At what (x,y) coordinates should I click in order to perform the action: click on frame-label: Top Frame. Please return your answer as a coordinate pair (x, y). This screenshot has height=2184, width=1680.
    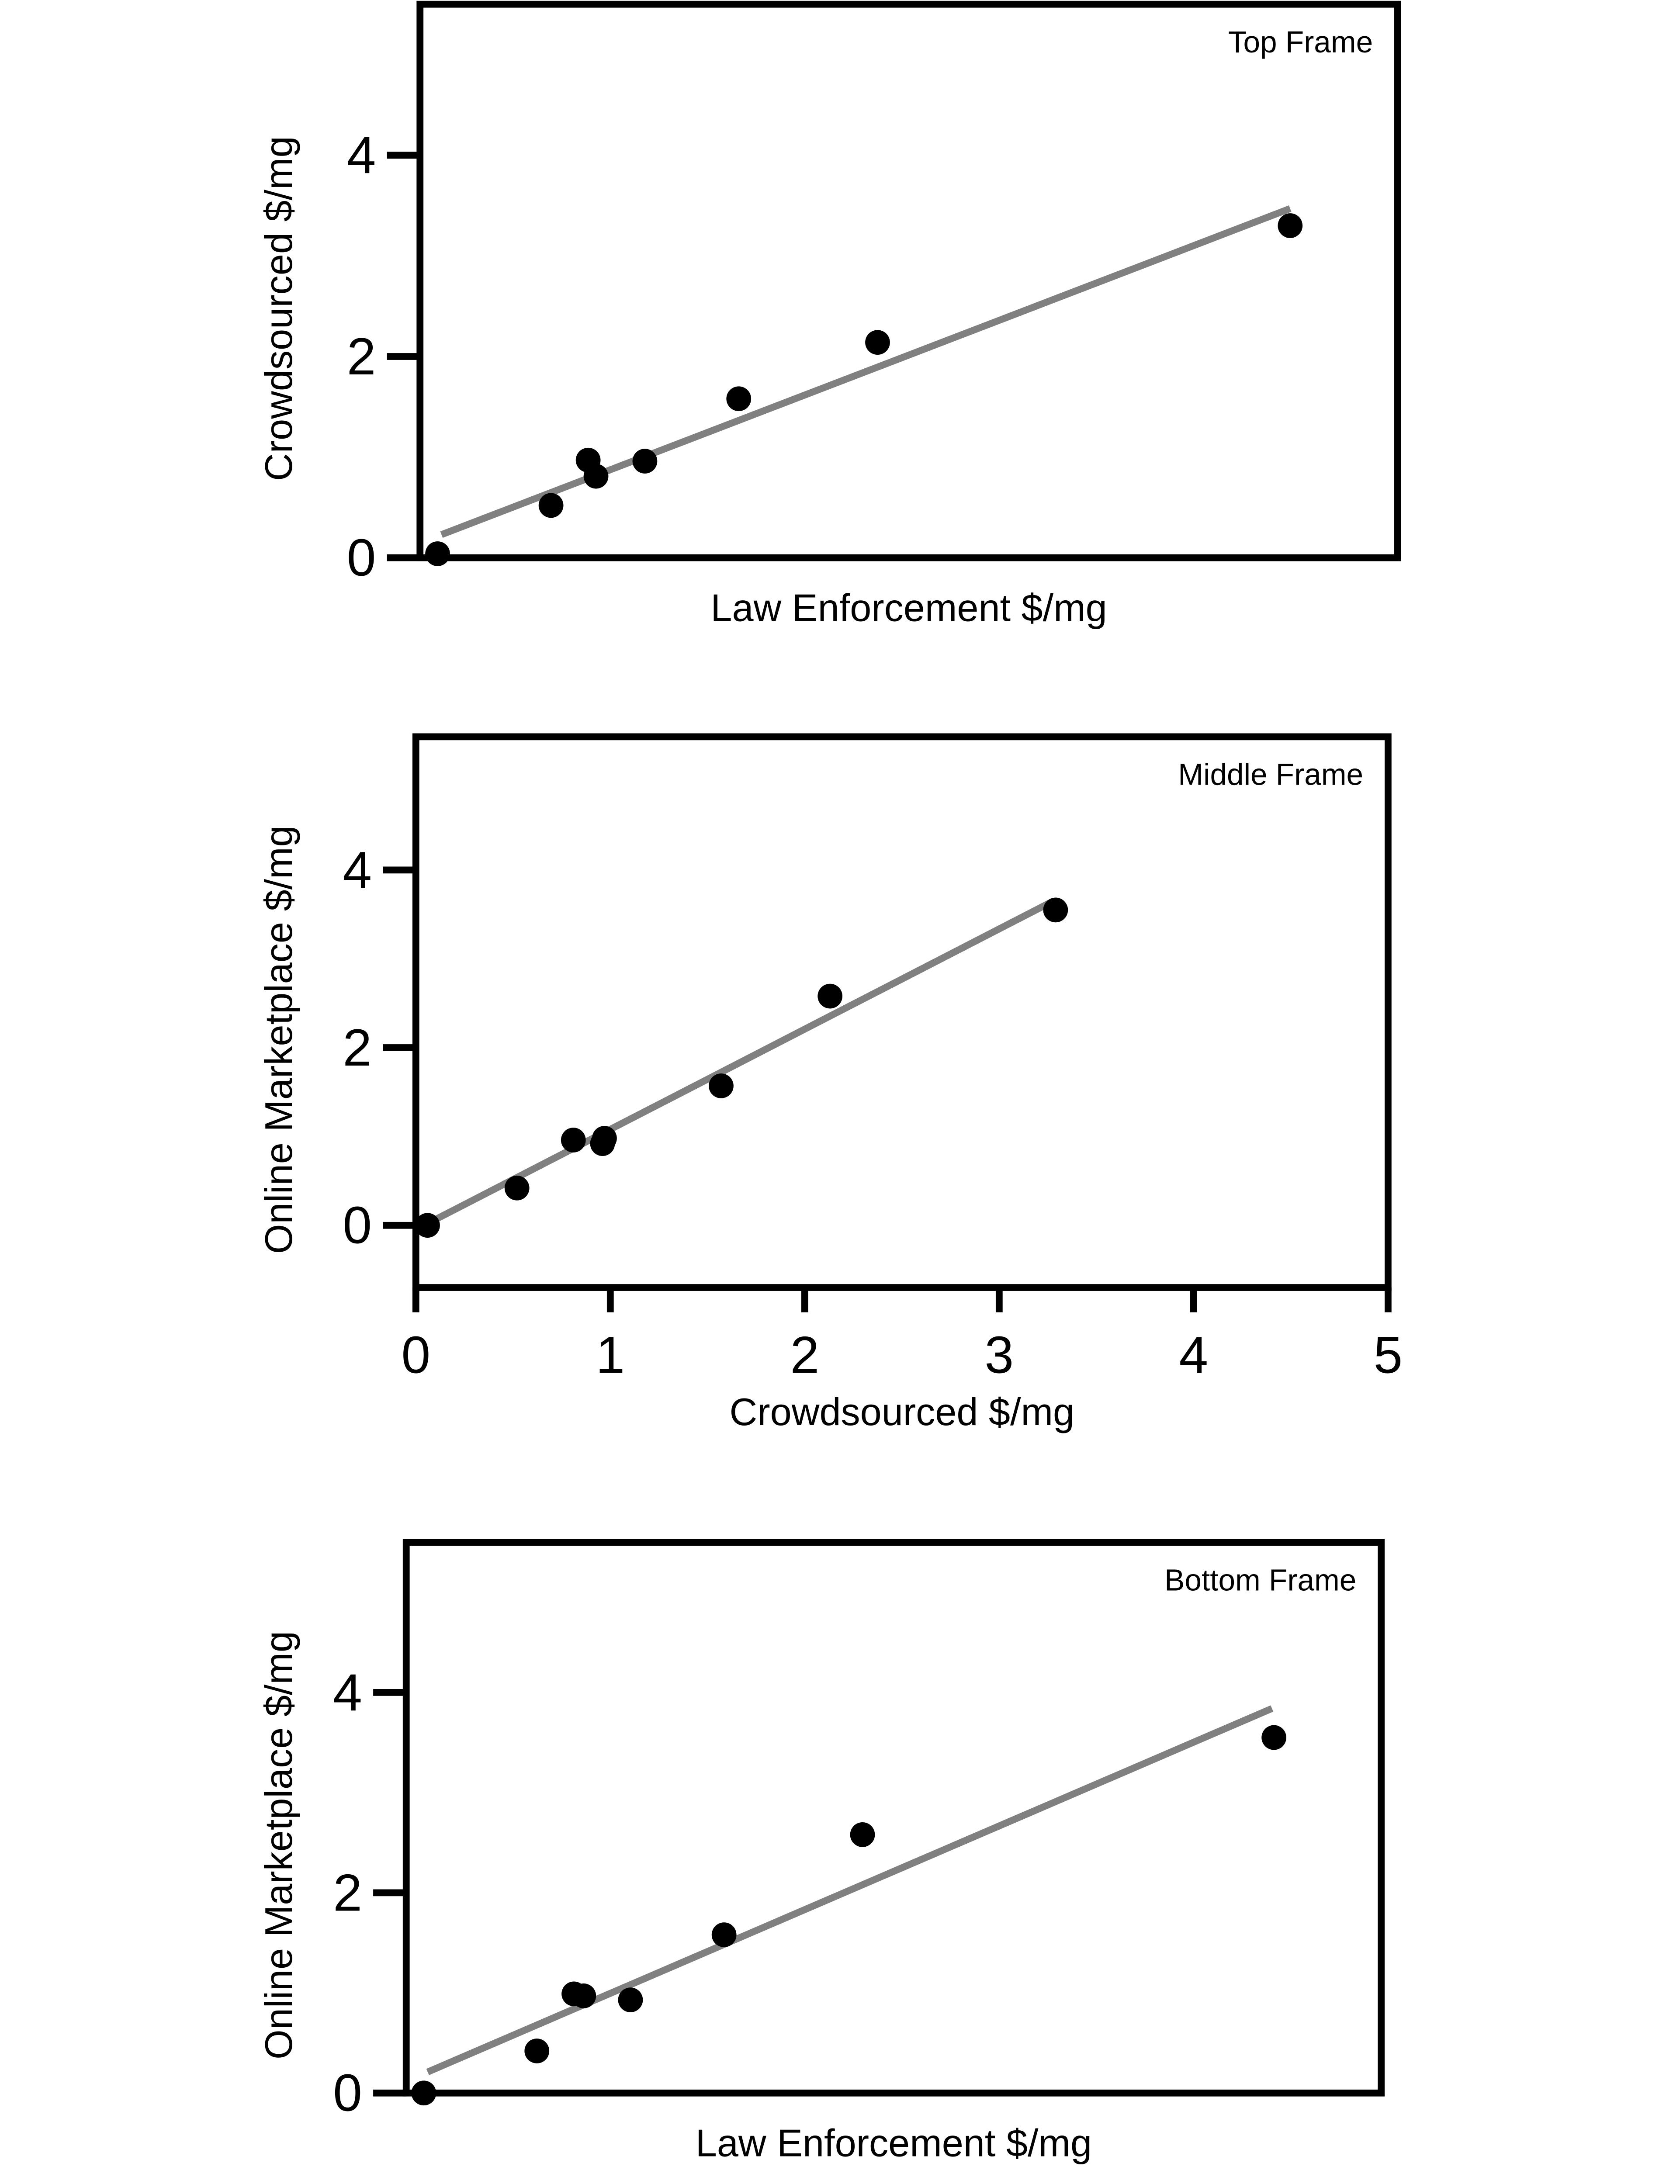
    Looking at the image, I should click on (1300, 42).